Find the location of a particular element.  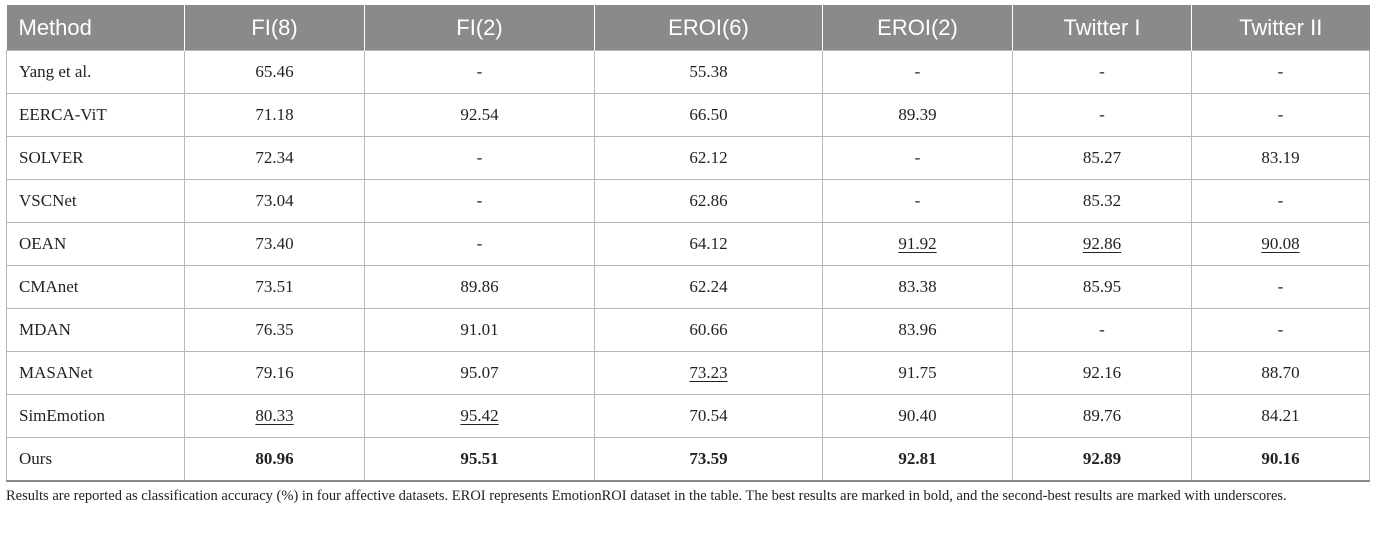

table-row: MDAN 76.35 91.01 60.66 83.96- - is located at coordinates (688, 330).